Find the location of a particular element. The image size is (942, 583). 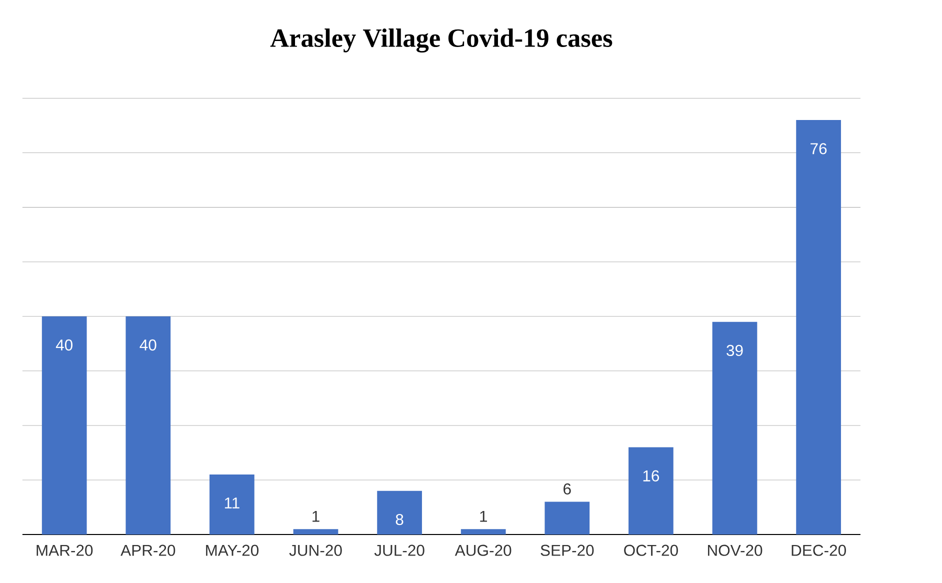

data-label: 6 is located at coordinates (567, 488).